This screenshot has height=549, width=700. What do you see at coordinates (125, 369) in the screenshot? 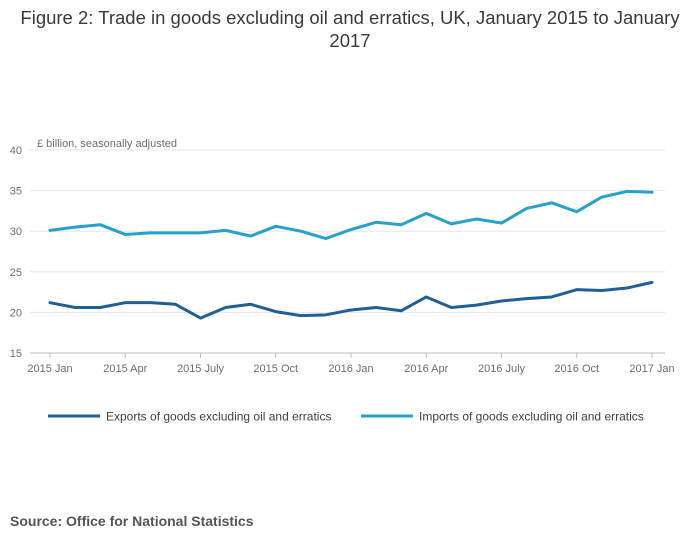
I see `x-tick-label: 2015 Apr` at bounding box center [125, 369].